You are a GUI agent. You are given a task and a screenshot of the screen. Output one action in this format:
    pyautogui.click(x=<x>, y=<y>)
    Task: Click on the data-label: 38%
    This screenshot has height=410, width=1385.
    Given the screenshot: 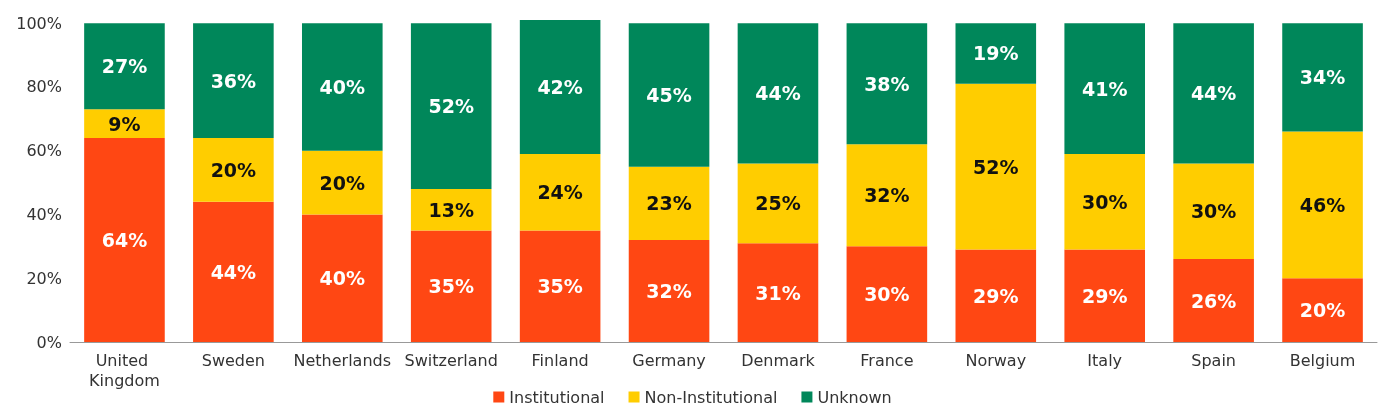 What is the action you would take?
    pyautogui.click(x=887, y=83)
    